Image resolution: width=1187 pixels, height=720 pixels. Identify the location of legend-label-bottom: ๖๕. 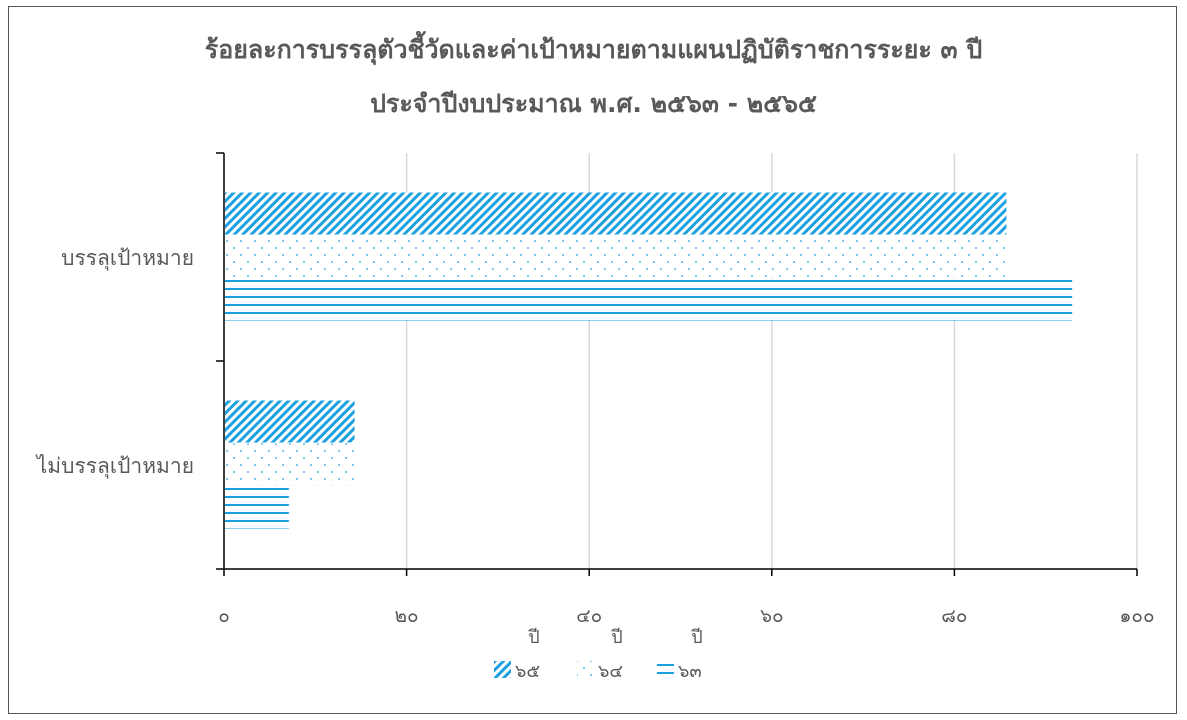
(527, 671).